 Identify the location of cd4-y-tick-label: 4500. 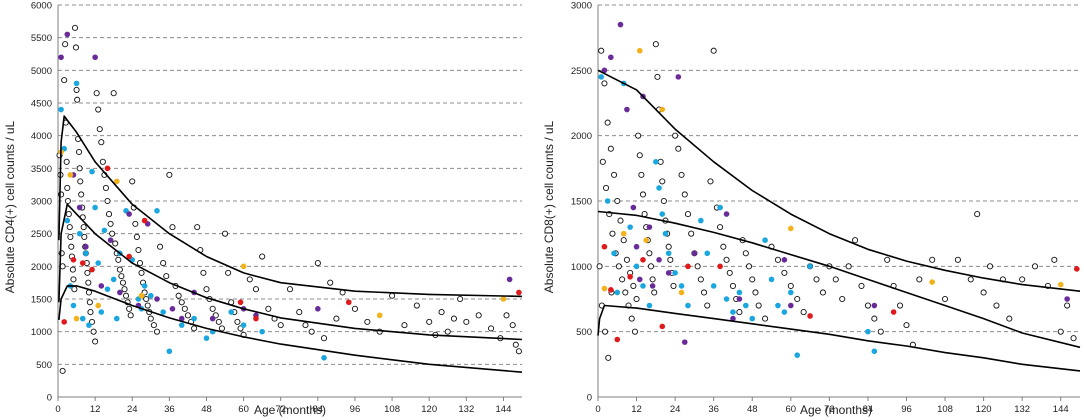
(41, 104).